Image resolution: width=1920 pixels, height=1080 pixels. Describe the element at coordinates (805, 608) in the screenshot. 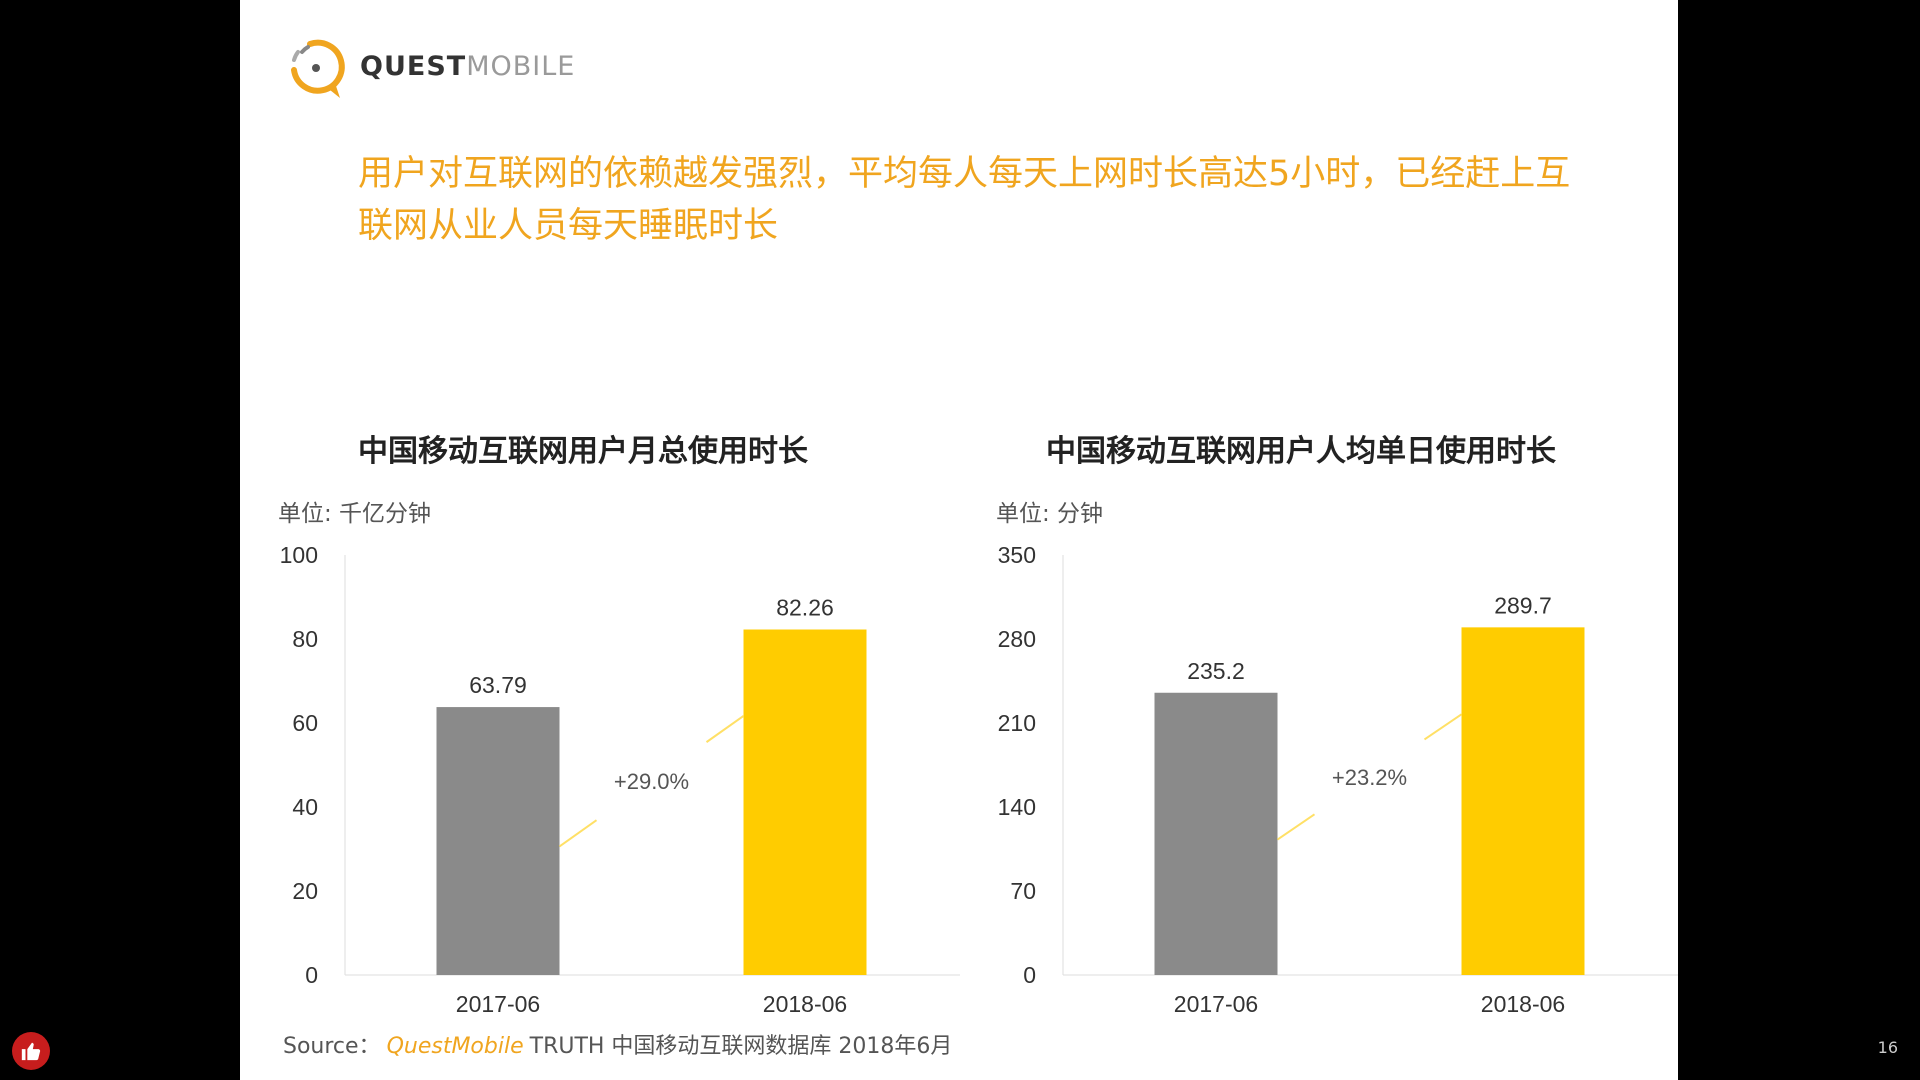

I see `bar-value-label: 82.26` at that location.